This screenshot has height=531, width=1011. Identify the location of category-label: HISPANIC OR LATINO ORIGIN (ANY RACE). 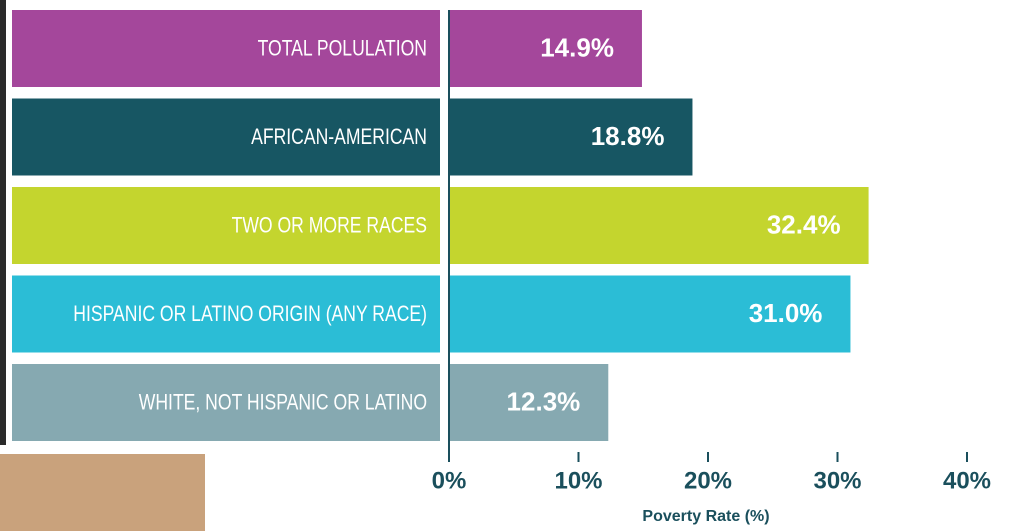
(250, 314).